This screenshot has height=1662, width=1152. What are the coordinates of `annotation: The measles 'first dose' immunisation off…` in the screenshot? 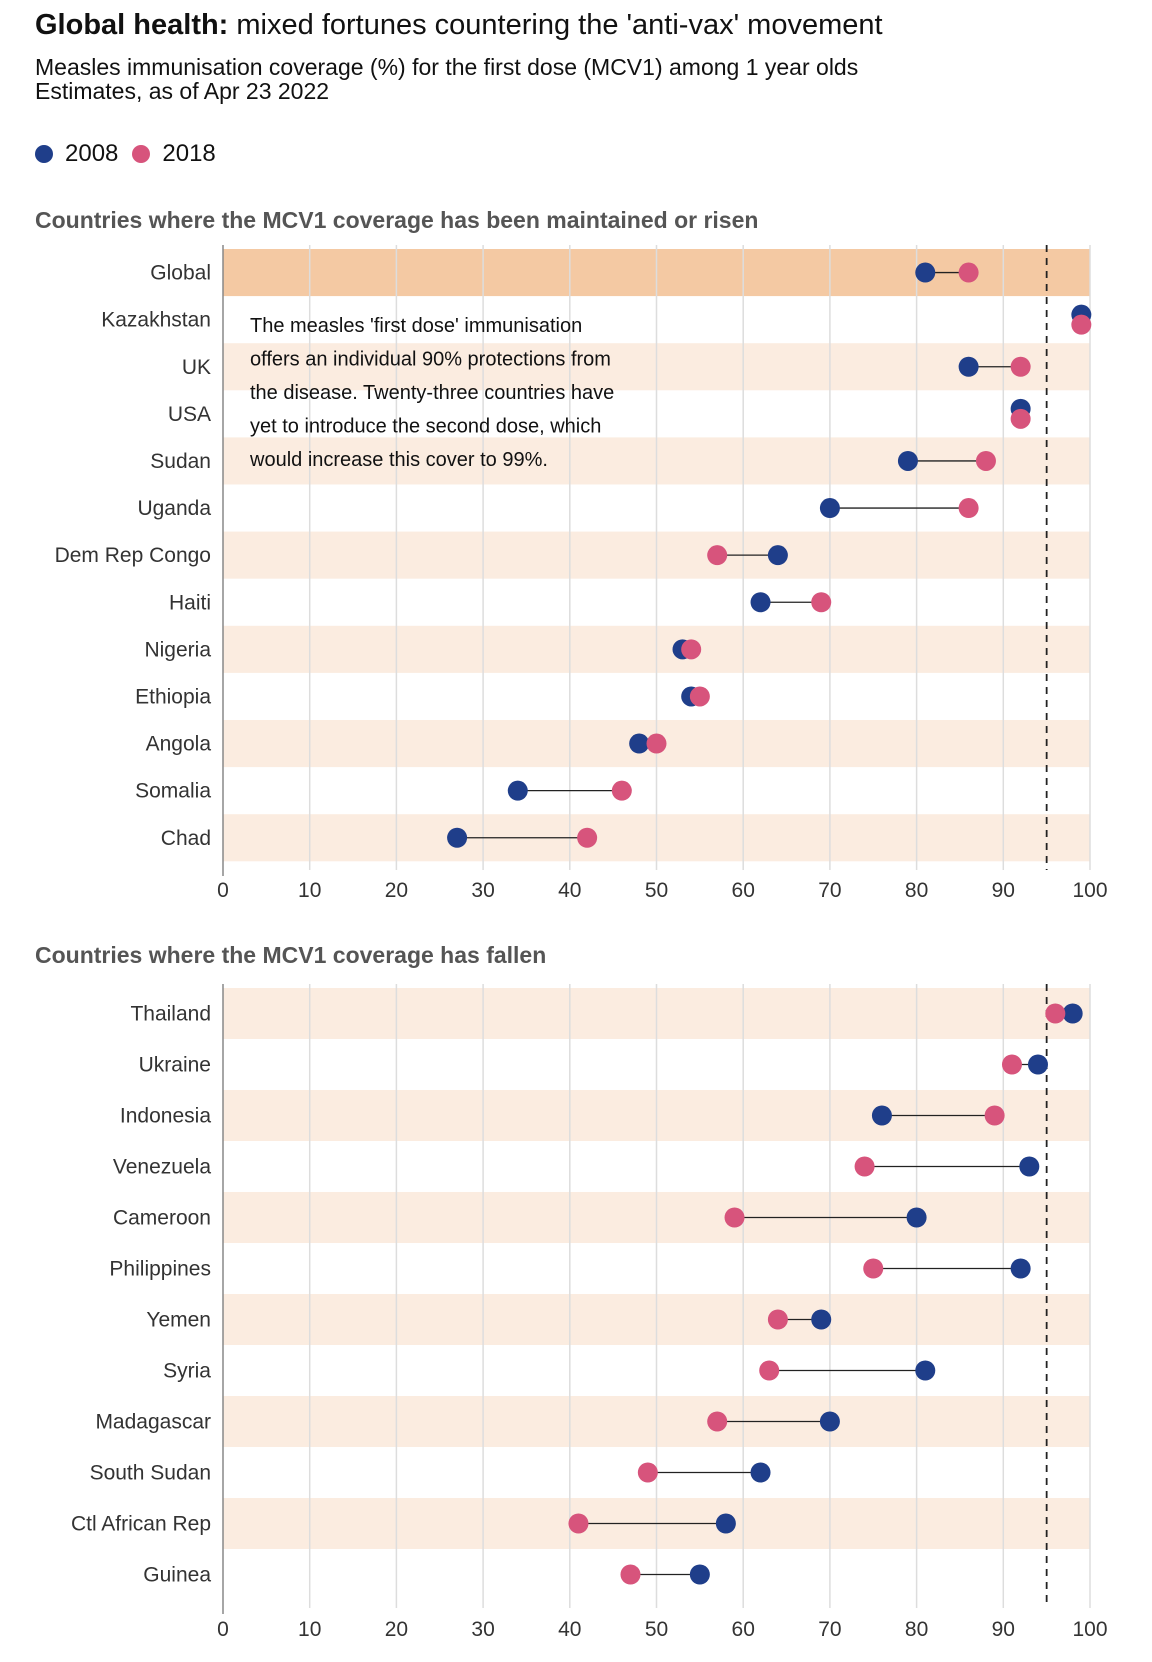 It's located at (431, 393).